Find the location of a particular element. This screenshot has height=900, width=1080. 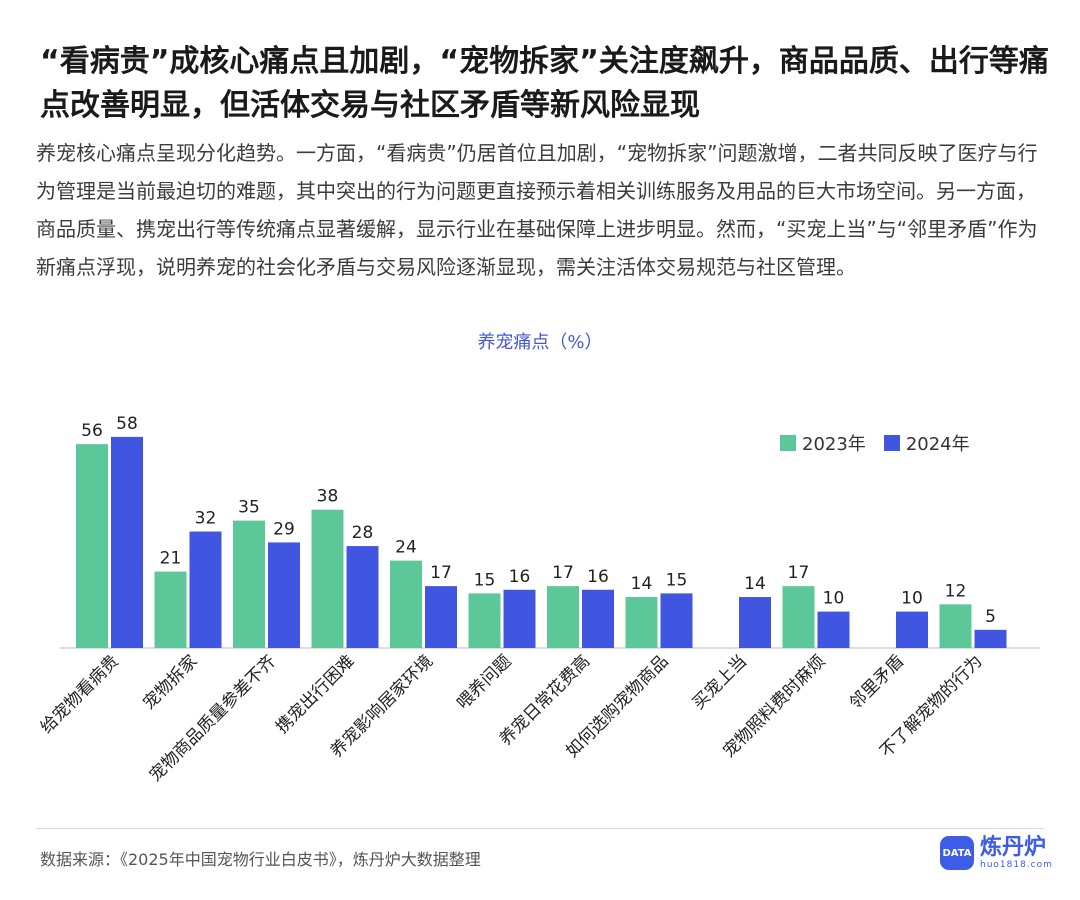

x-tick-label-2: 宠物商品质量参差不齐 is located at coordinates (213, 718).